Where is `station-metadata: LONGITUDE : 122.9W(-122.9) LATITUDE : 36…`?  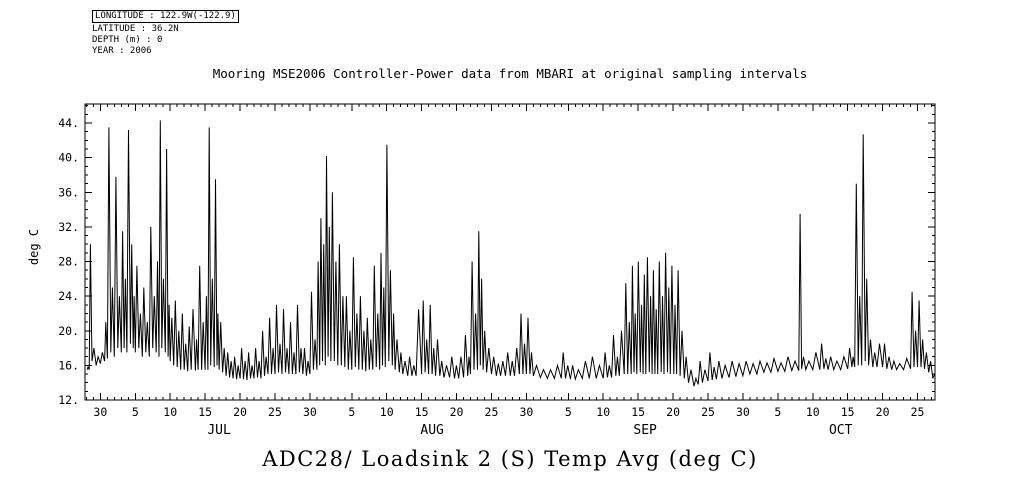 station-metadata: LONGITUDE : 122.9W(-122.9) LATITUDE : 36… is located at coordinates (165, 33).